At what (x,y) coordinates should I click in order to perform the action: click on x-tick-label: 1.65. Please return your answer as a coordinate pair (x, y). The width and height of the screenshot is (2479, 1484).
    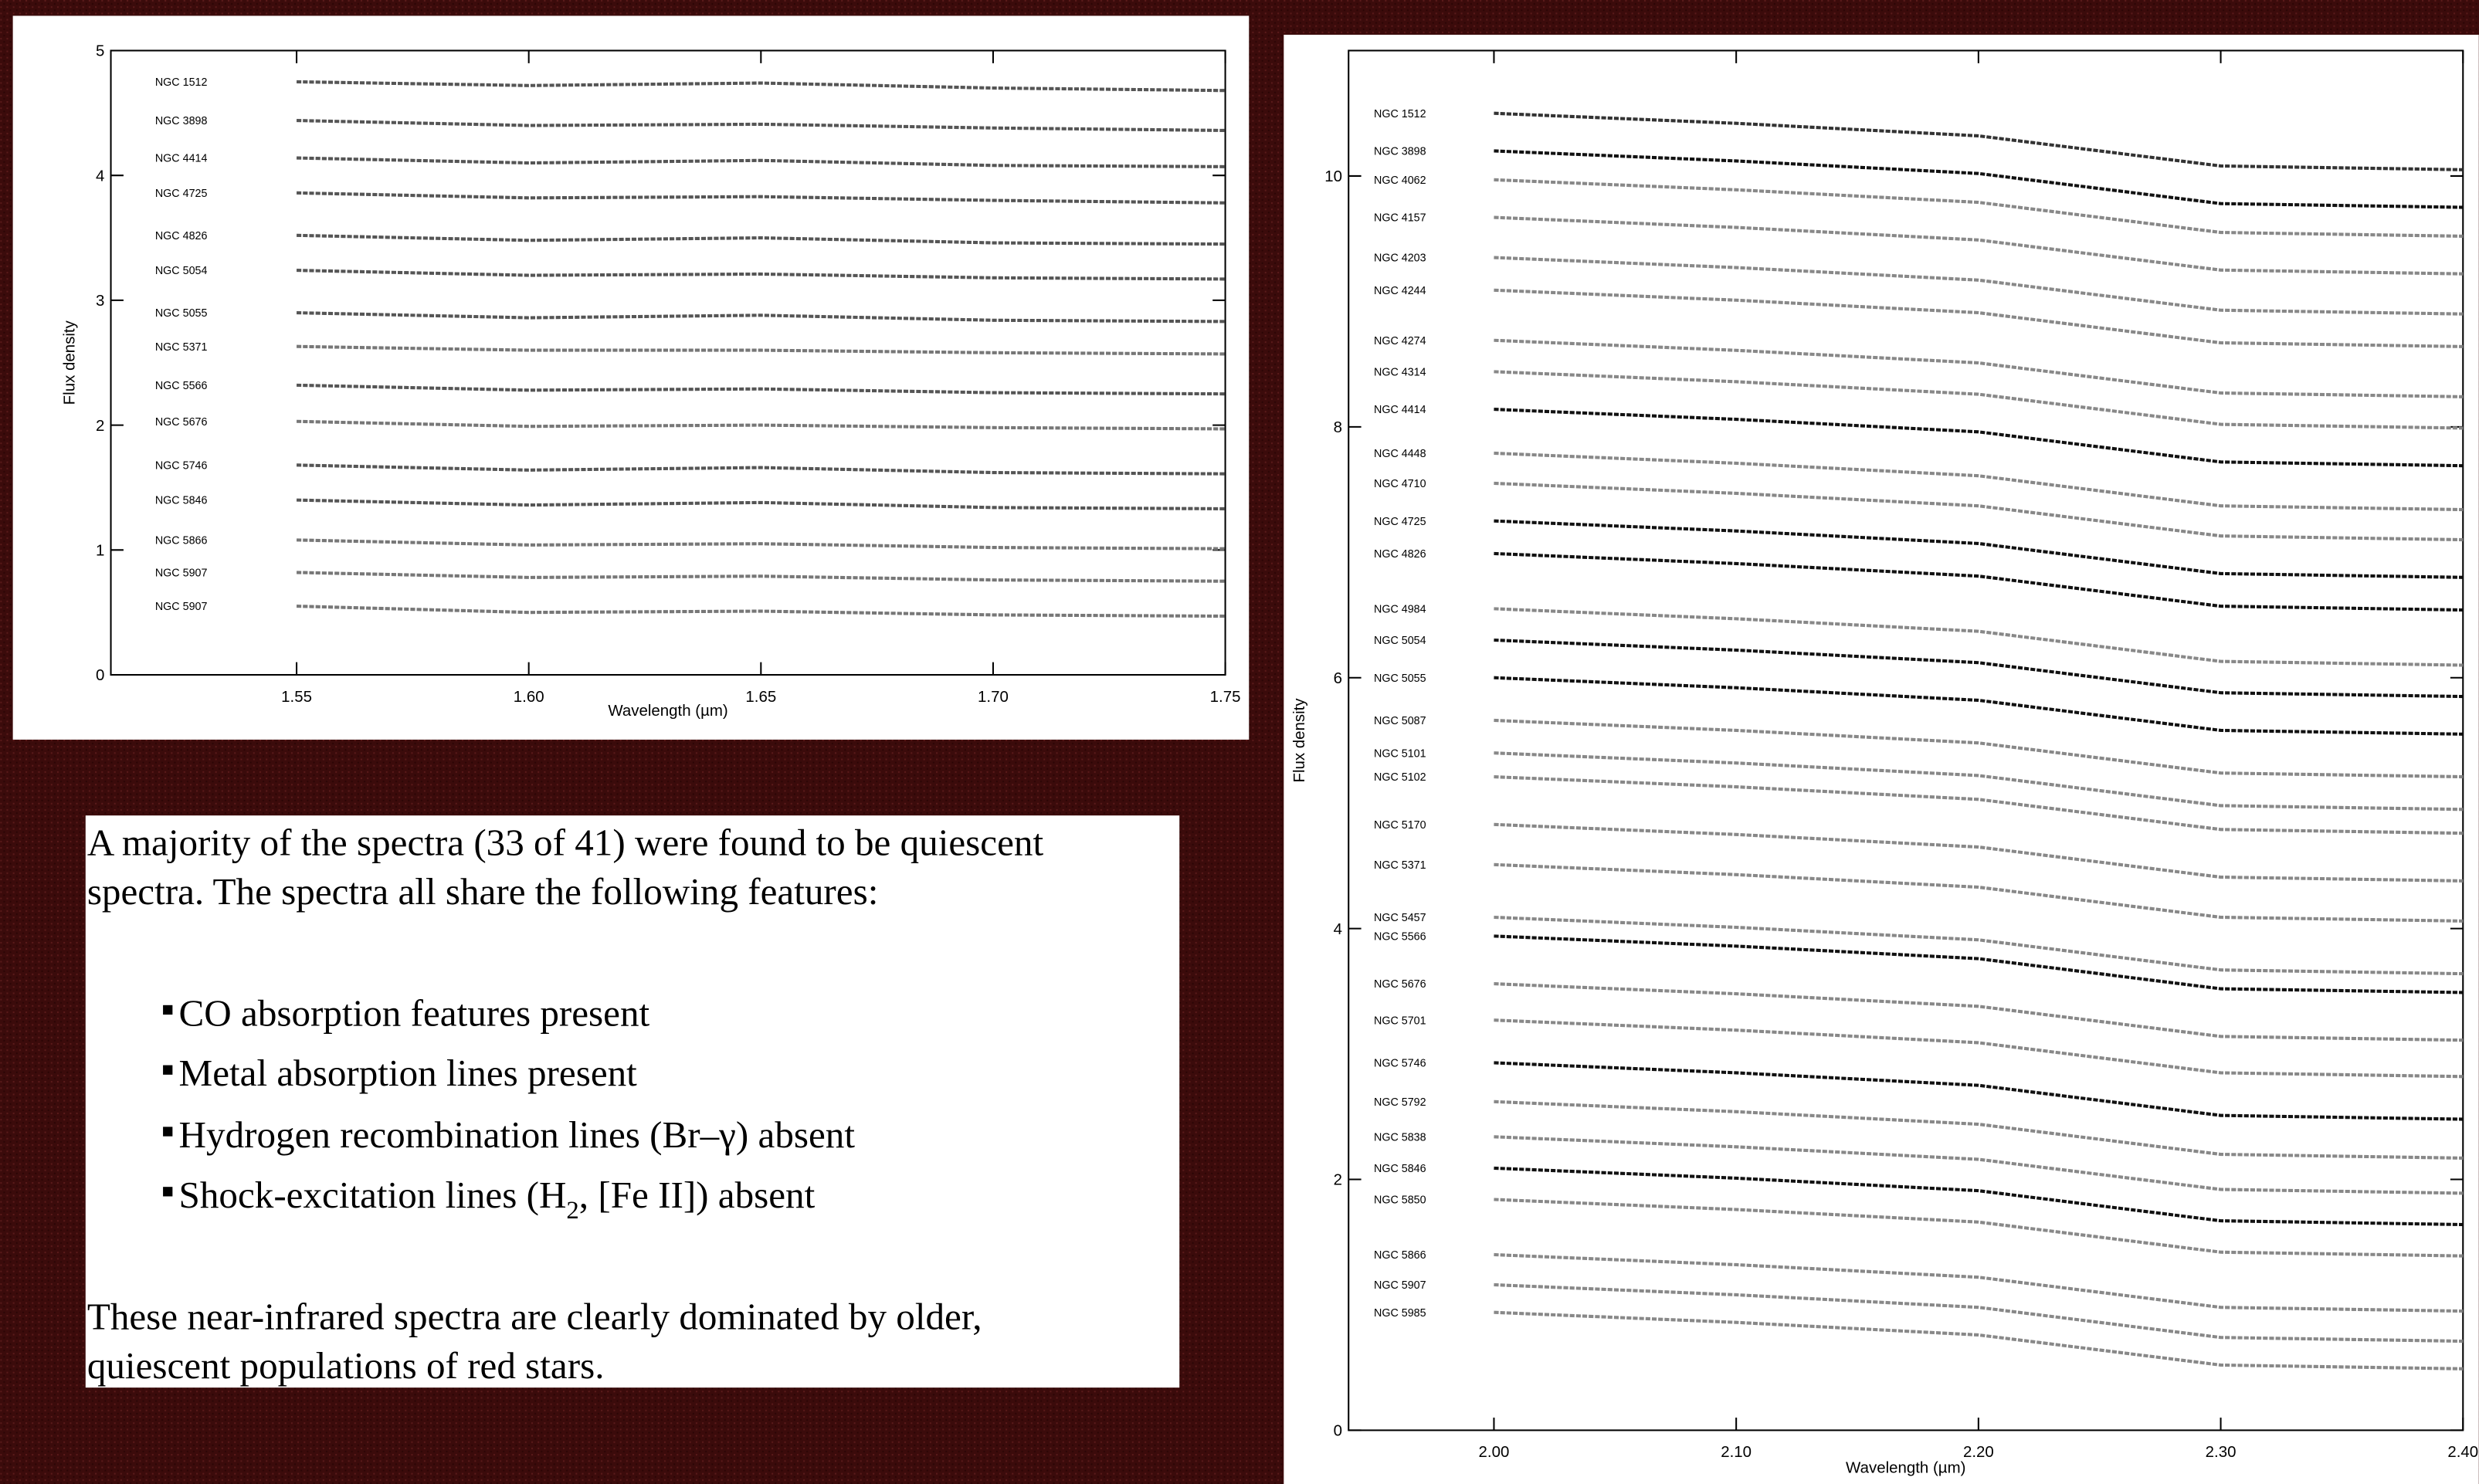
    Looking at the image, I should click on (760, 697).